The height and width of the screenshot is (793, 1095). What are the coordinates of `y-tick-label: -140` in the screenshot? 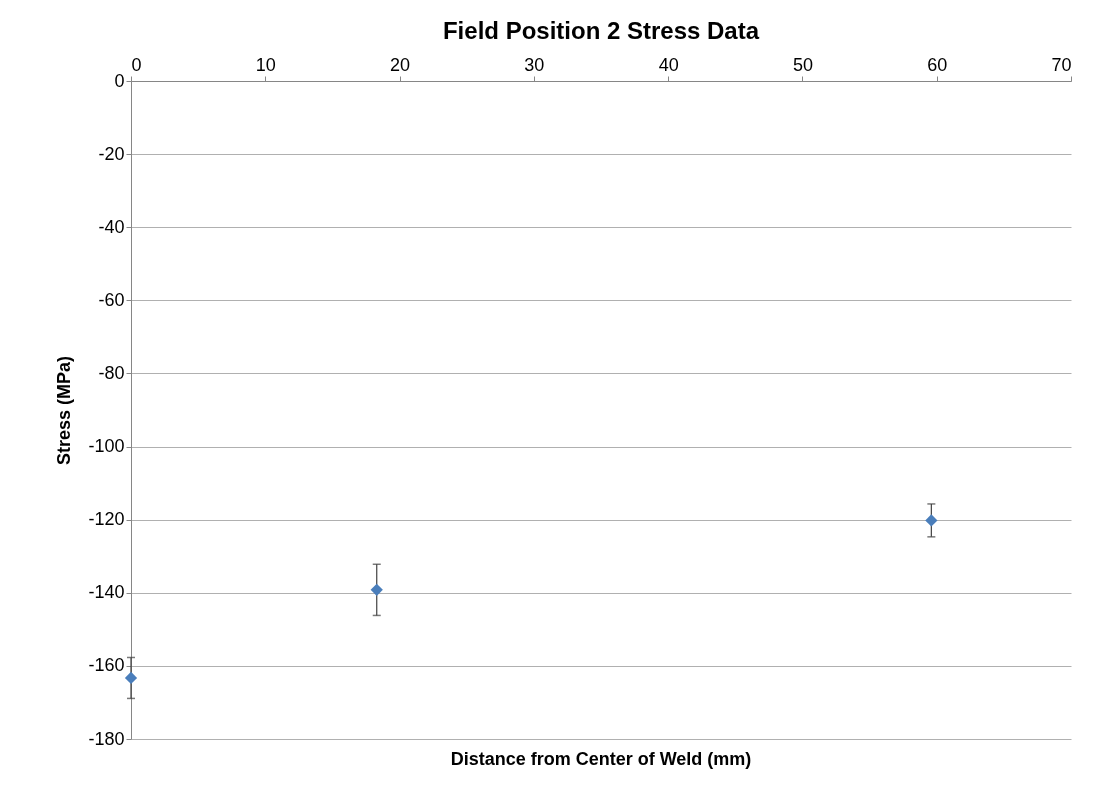 It's located at (106, 592).